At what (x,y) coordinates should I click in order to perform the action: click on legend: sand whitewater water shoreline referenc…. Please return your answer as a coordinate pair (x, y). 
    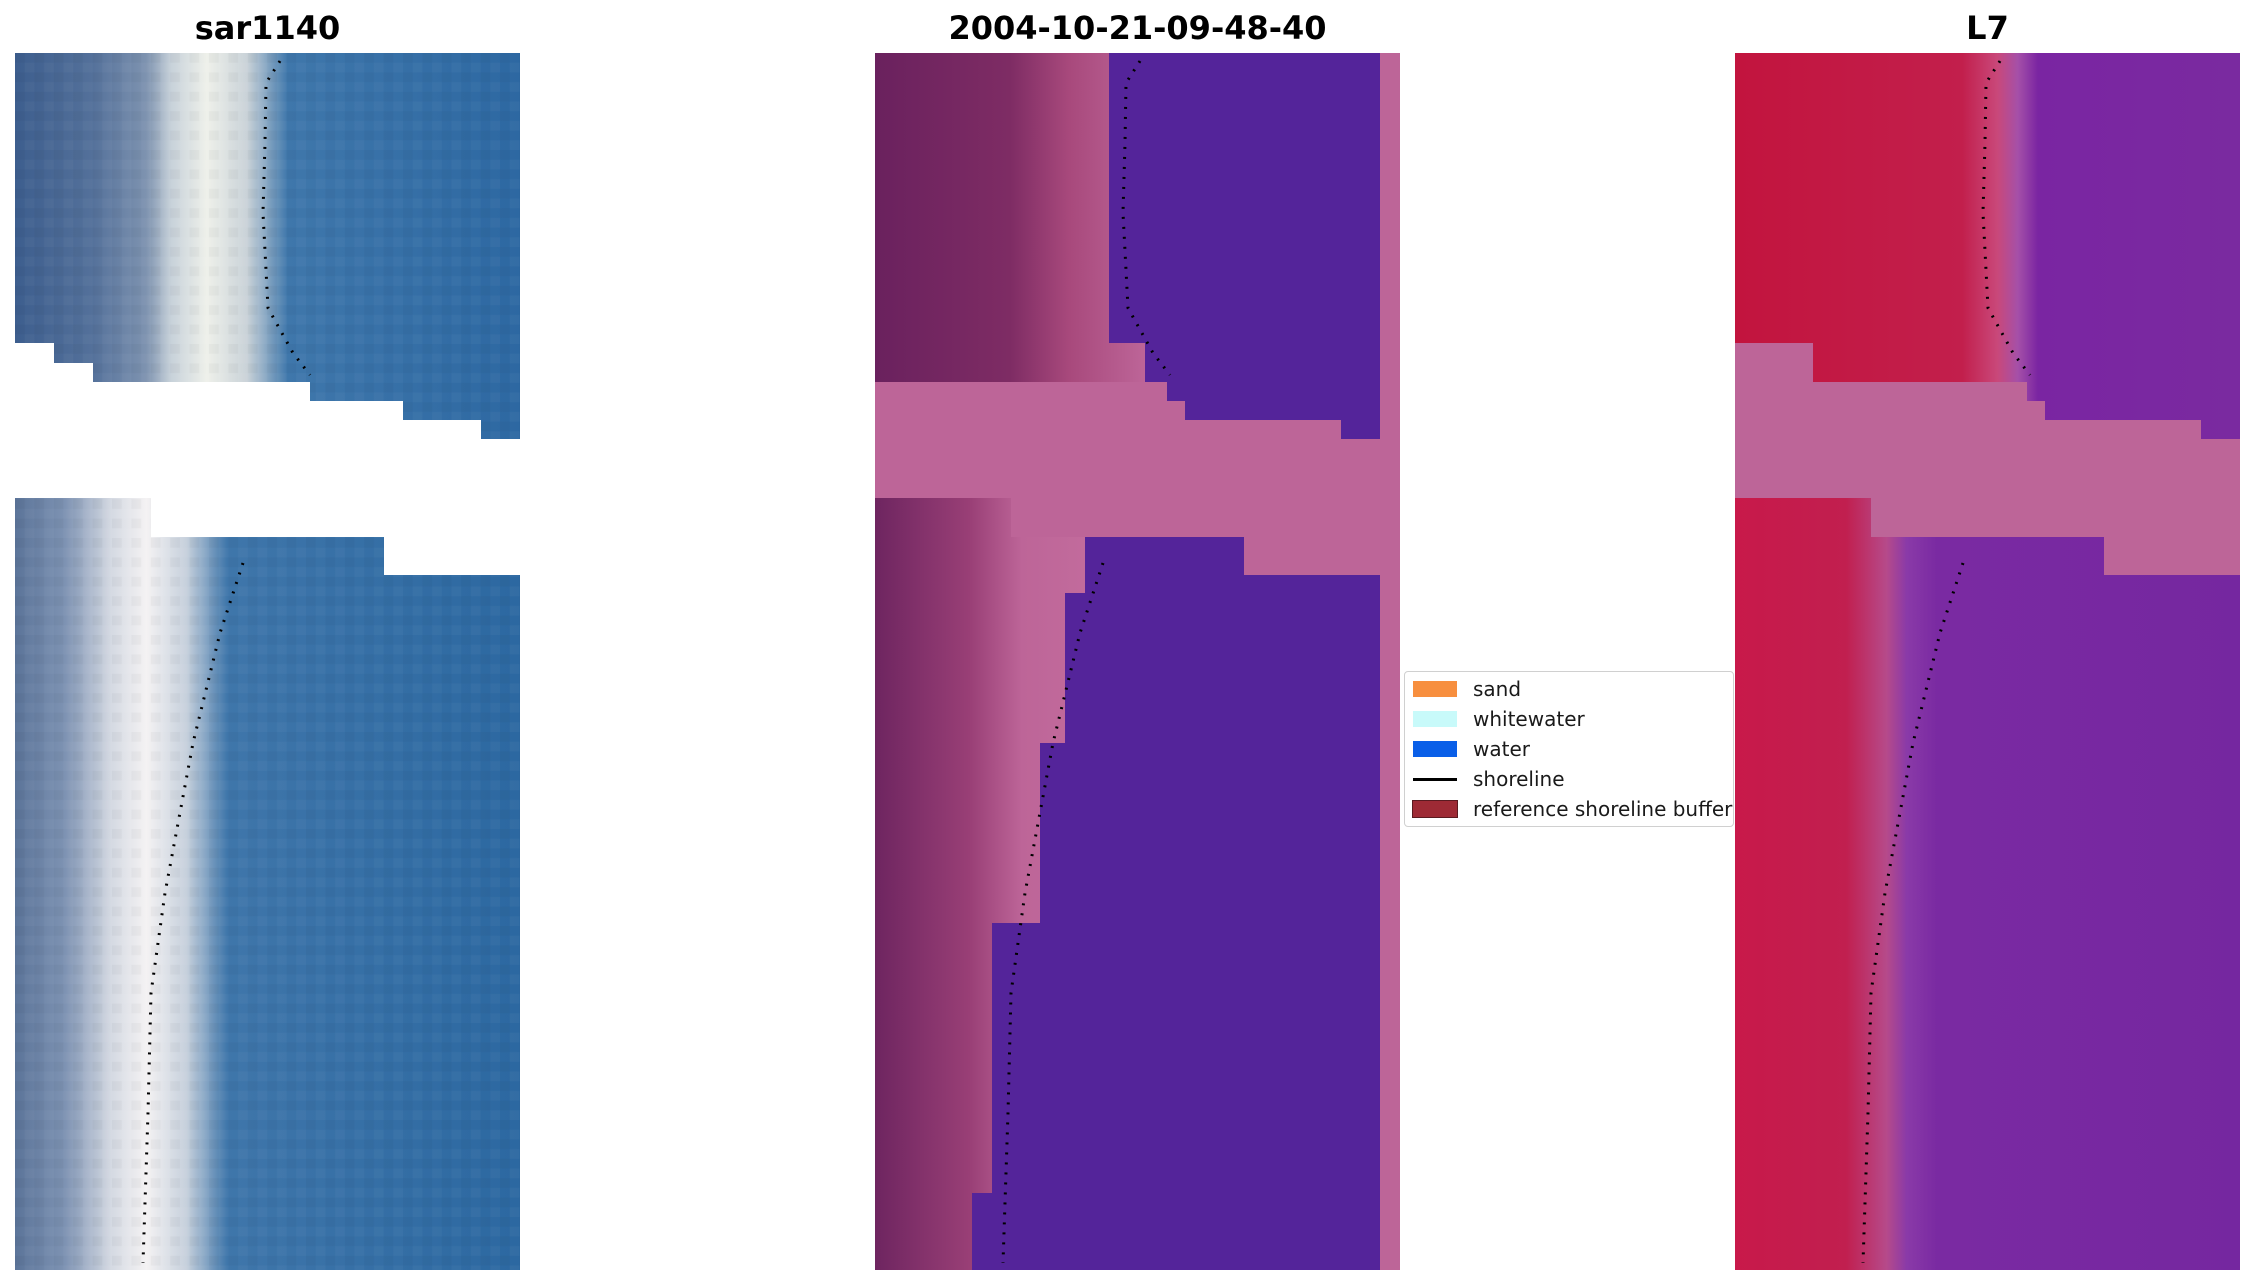
    Looking at the image, I should click on (1569, 749).